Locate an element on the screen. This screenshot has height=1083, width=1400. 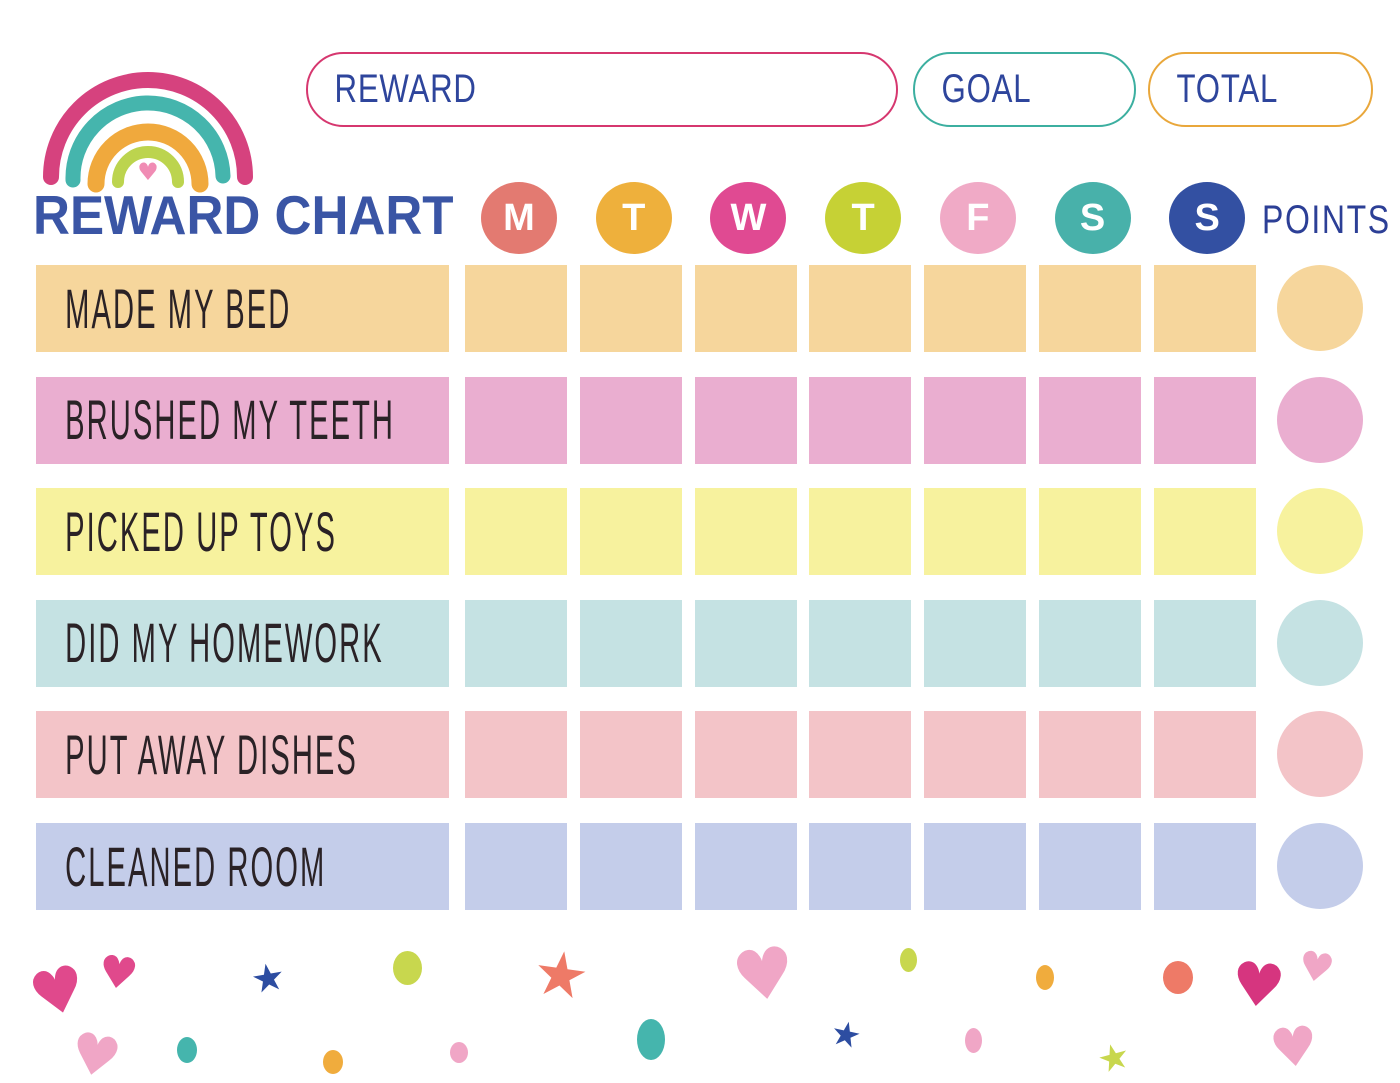
task-row-5: CLEANED ROOM is located at coordinates (700, 866).